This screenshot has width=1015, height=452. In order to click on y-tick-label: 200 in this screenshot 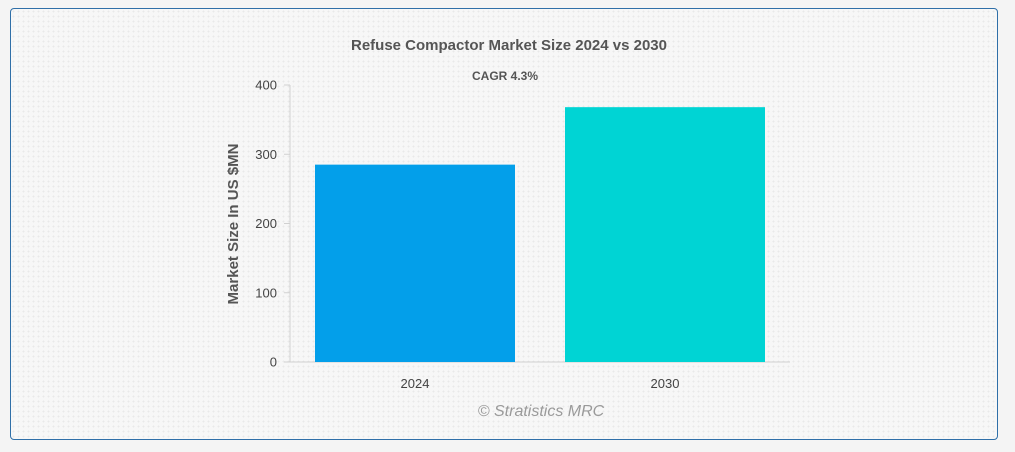, I will do `click(266, 223)`.